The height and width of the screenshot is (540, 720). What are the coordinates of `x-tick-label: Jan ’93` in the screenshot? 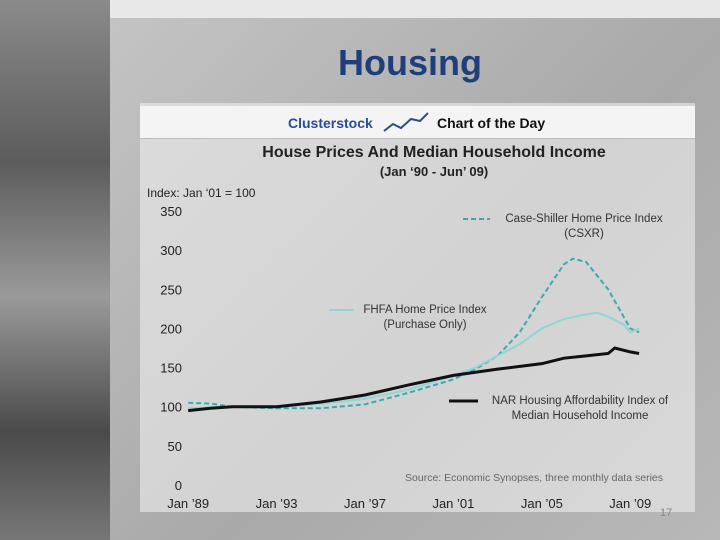 It's located at (277, 503).